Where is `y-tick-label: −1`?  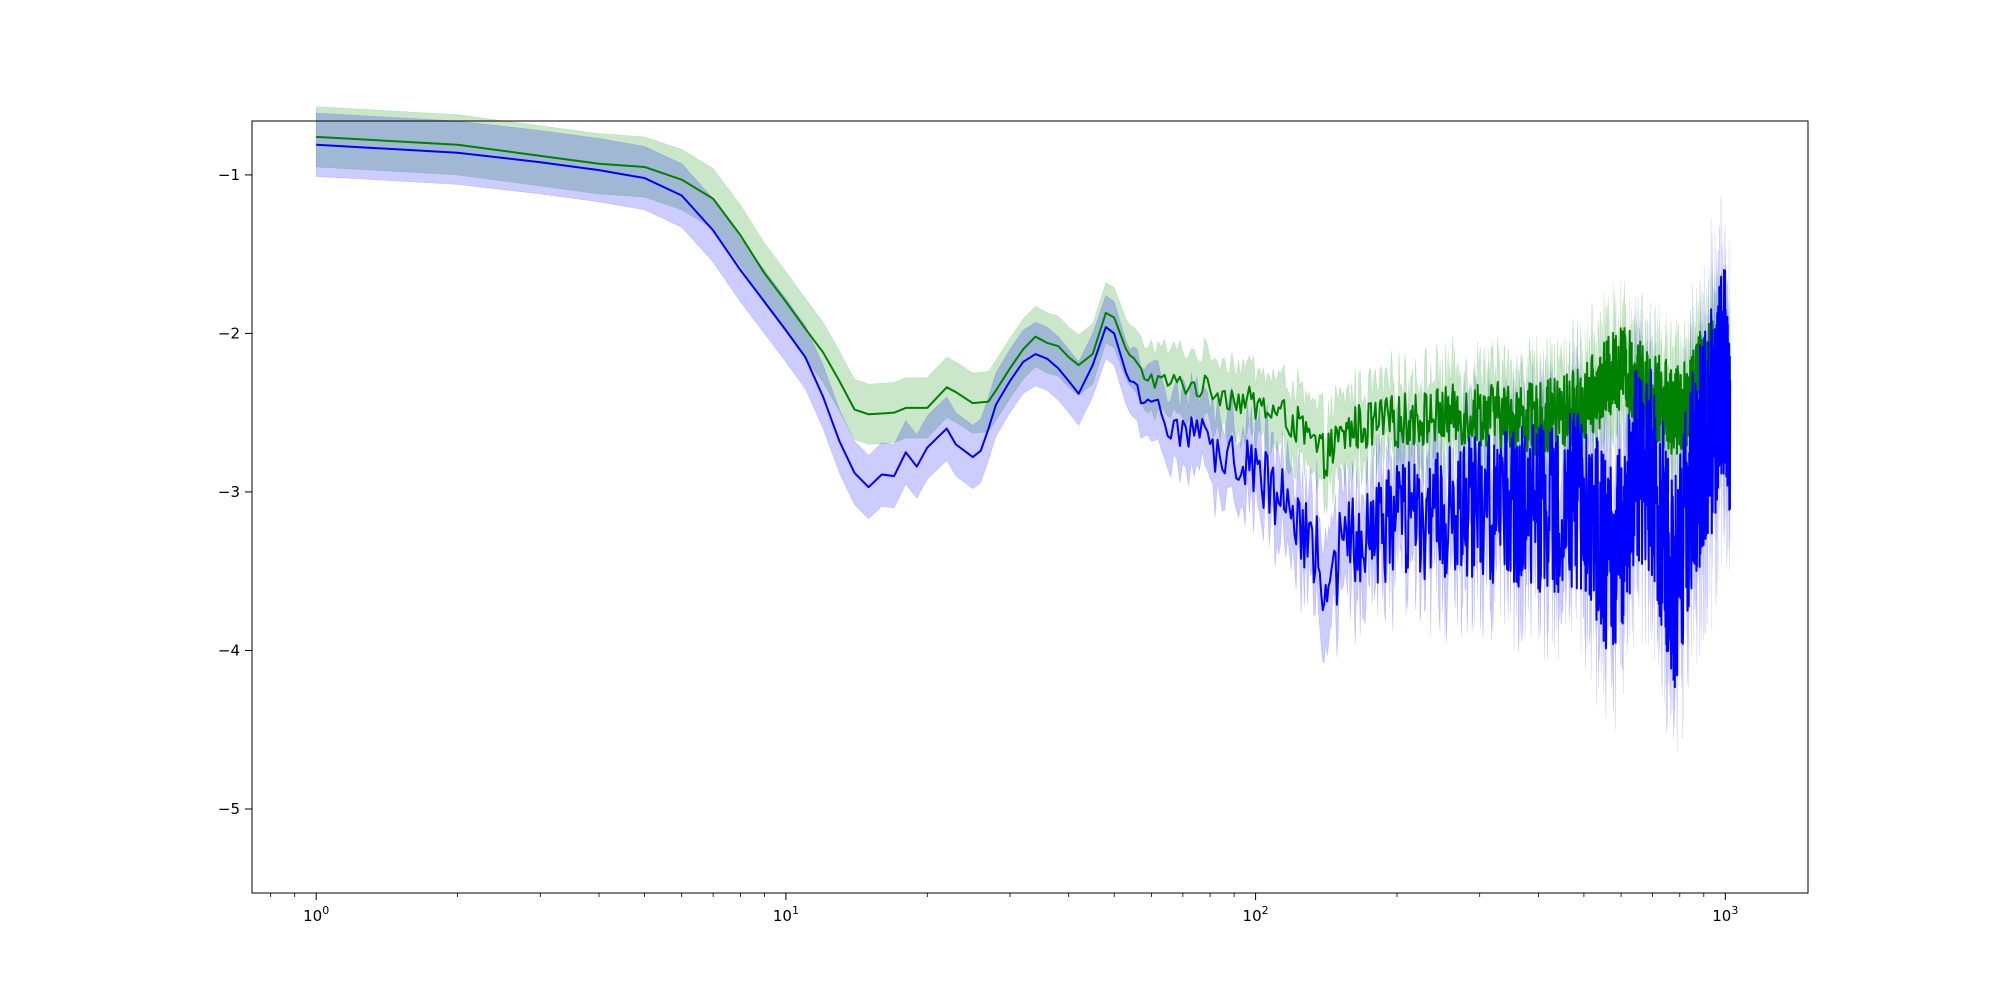 y-tick-label: −1 is located at coordinates (229, 175).